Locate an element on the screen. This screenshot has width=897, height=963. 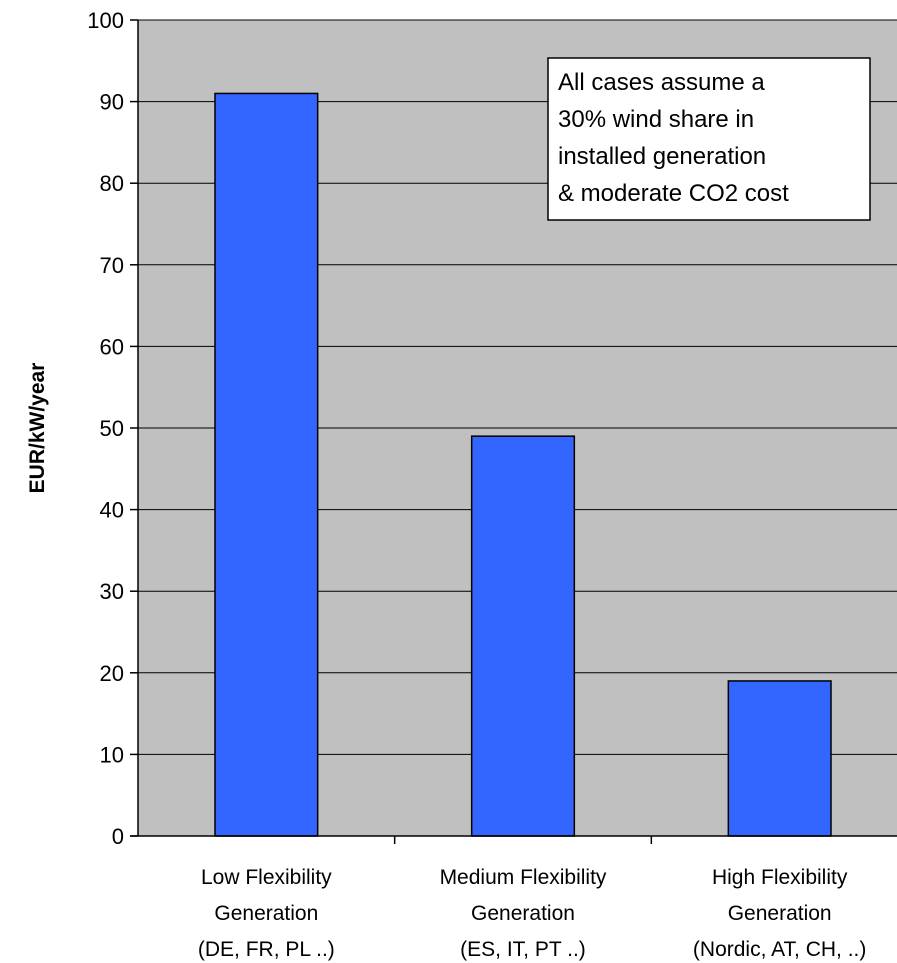
y-tick-label: 50 is located at coordinates (112, 428).